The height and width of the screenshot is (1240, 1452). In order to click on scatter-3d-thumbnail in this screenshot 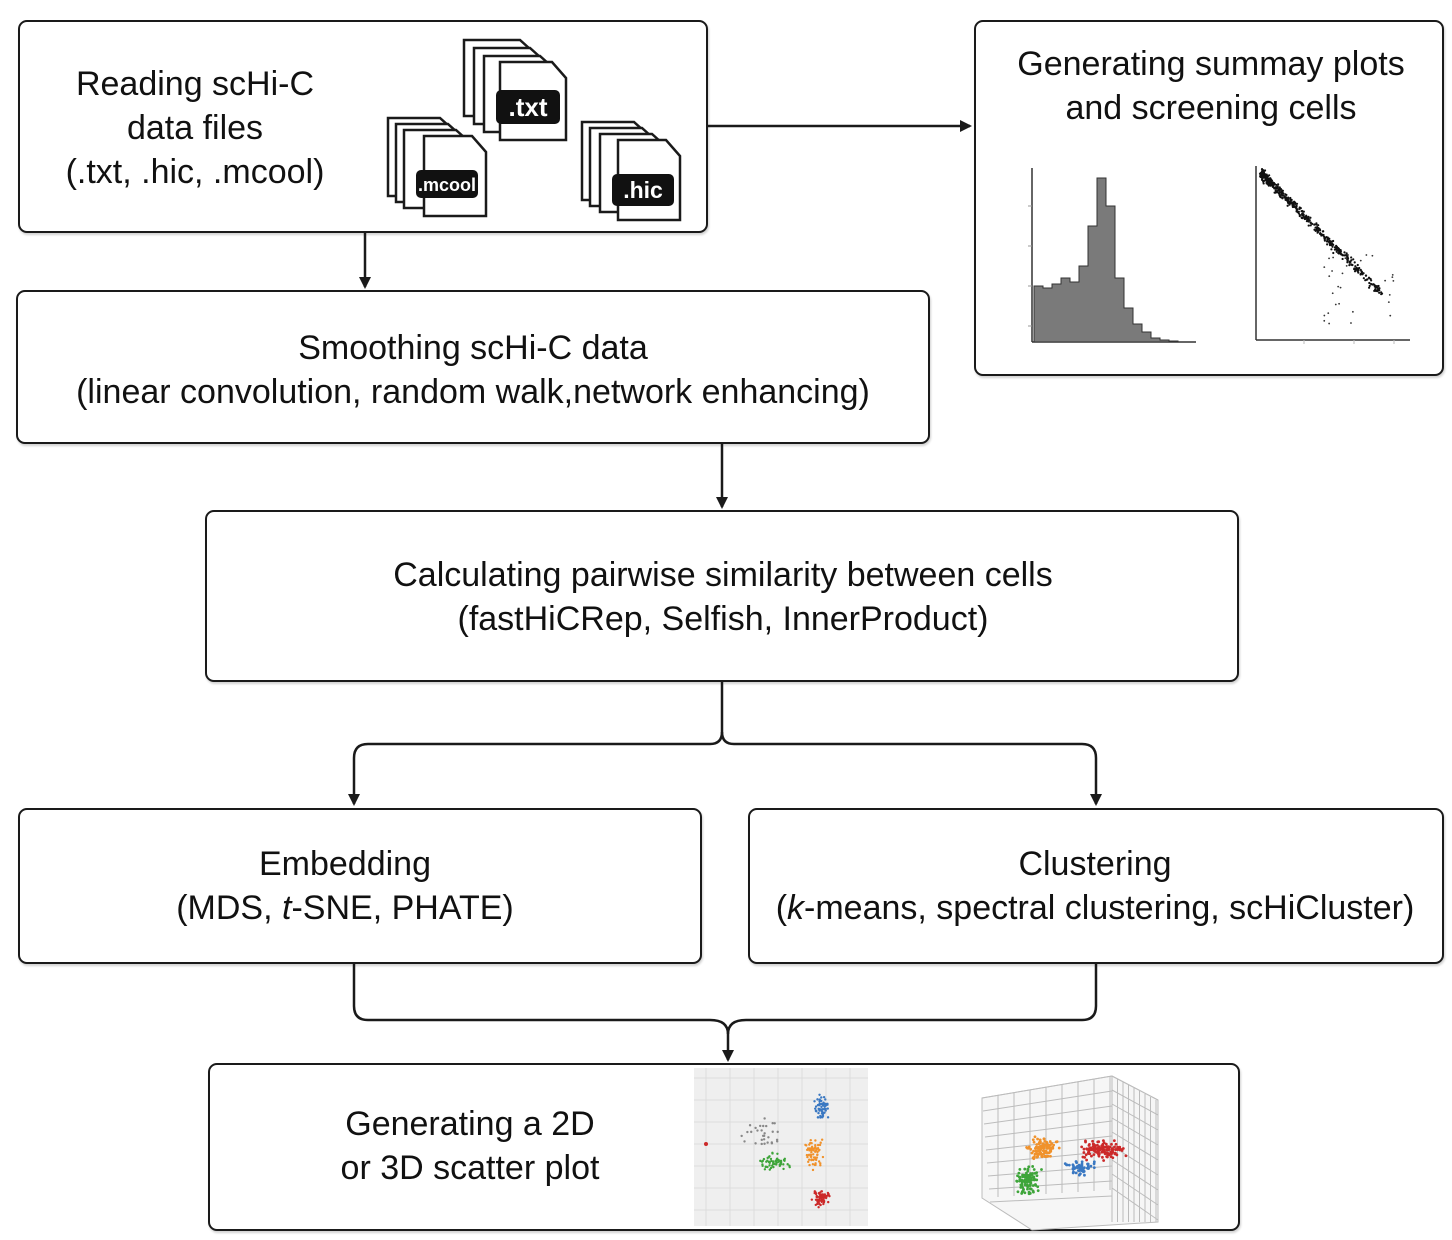, I will do `click(1070, 1153)`.